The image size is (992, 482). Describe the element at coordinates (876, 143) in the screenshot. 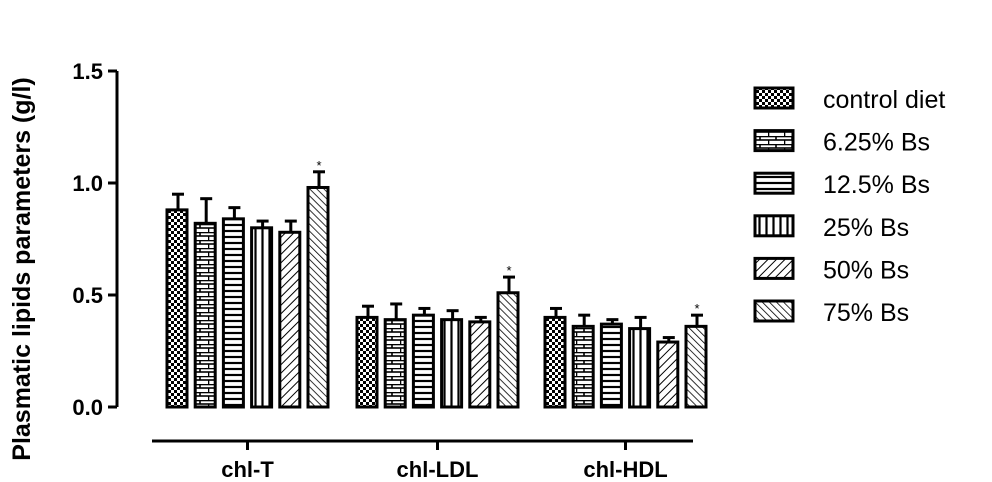

I see `legend-label: 6.25% Bs` at that location.